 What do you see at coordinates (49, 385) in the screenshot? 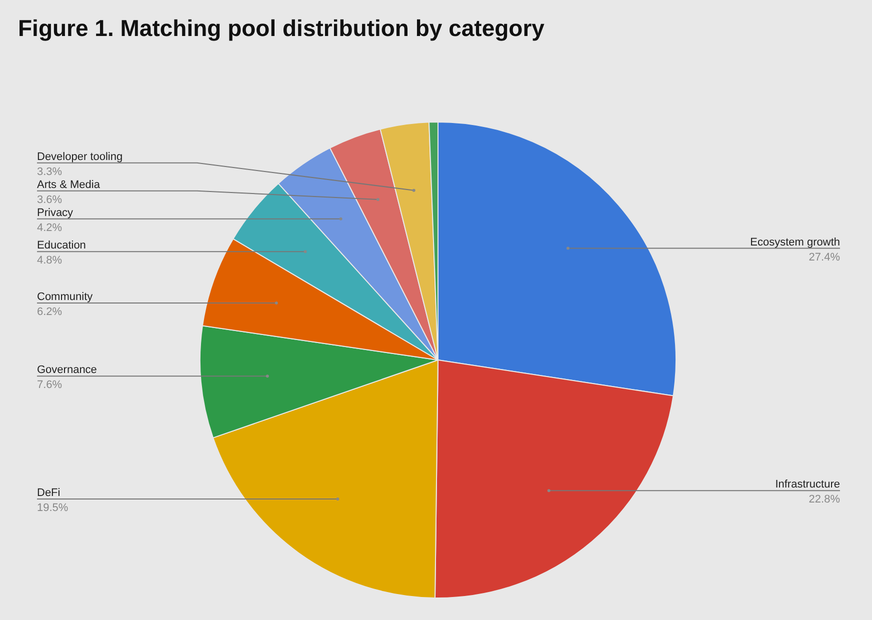
I see `data-label: 7.6%` at bounding box center [49, 385].